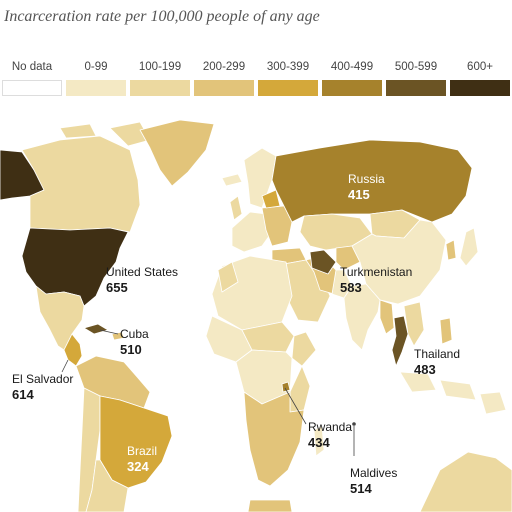  Describe the element at coordinates (304, 349) in the screenshot. I see `region-horn-of-africa` at that location.